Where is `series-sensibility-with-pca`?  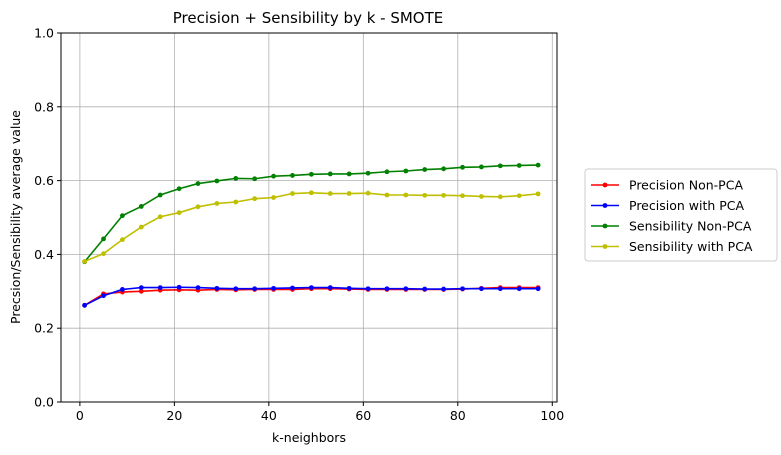
series-sensibility-with-pca is located at coordinates (311, 227).